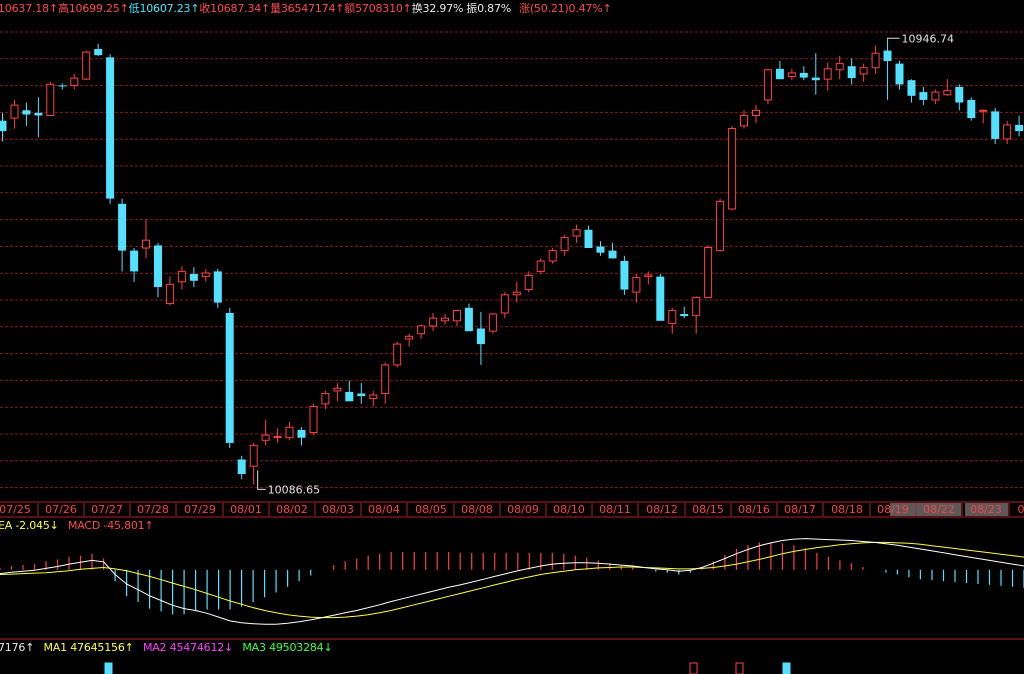 The width and height of the screenshot is (1024, 674). What do you see at coordinates (15, 509) in the screenshot?
I see `date-label: 07/25` at bounding box center [15, 509].